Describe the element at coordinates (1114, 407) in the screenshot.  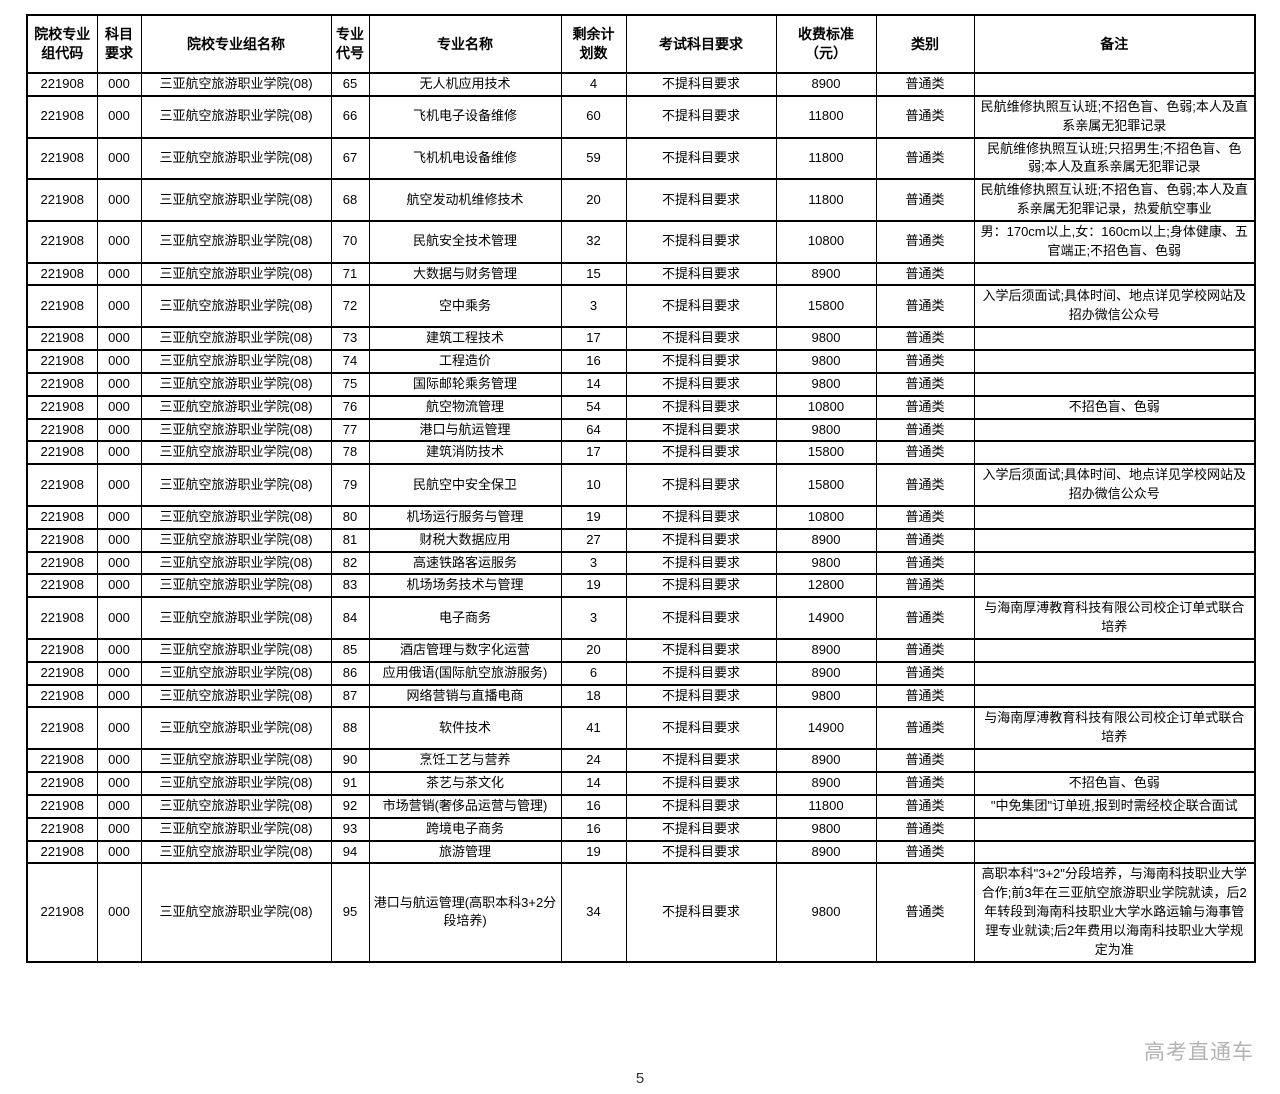
I see `cell-remark: 不招色盲、色弱` at that location.